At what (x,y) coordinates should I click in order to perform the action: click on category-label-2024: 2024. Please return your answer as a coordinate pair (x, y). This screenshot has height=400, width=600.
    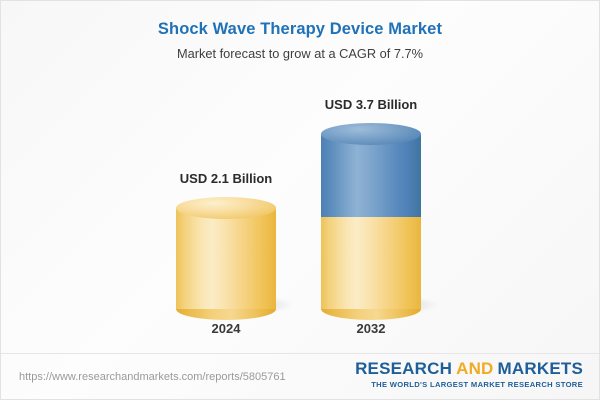
    Looking at the image, I should click on (226, 328).